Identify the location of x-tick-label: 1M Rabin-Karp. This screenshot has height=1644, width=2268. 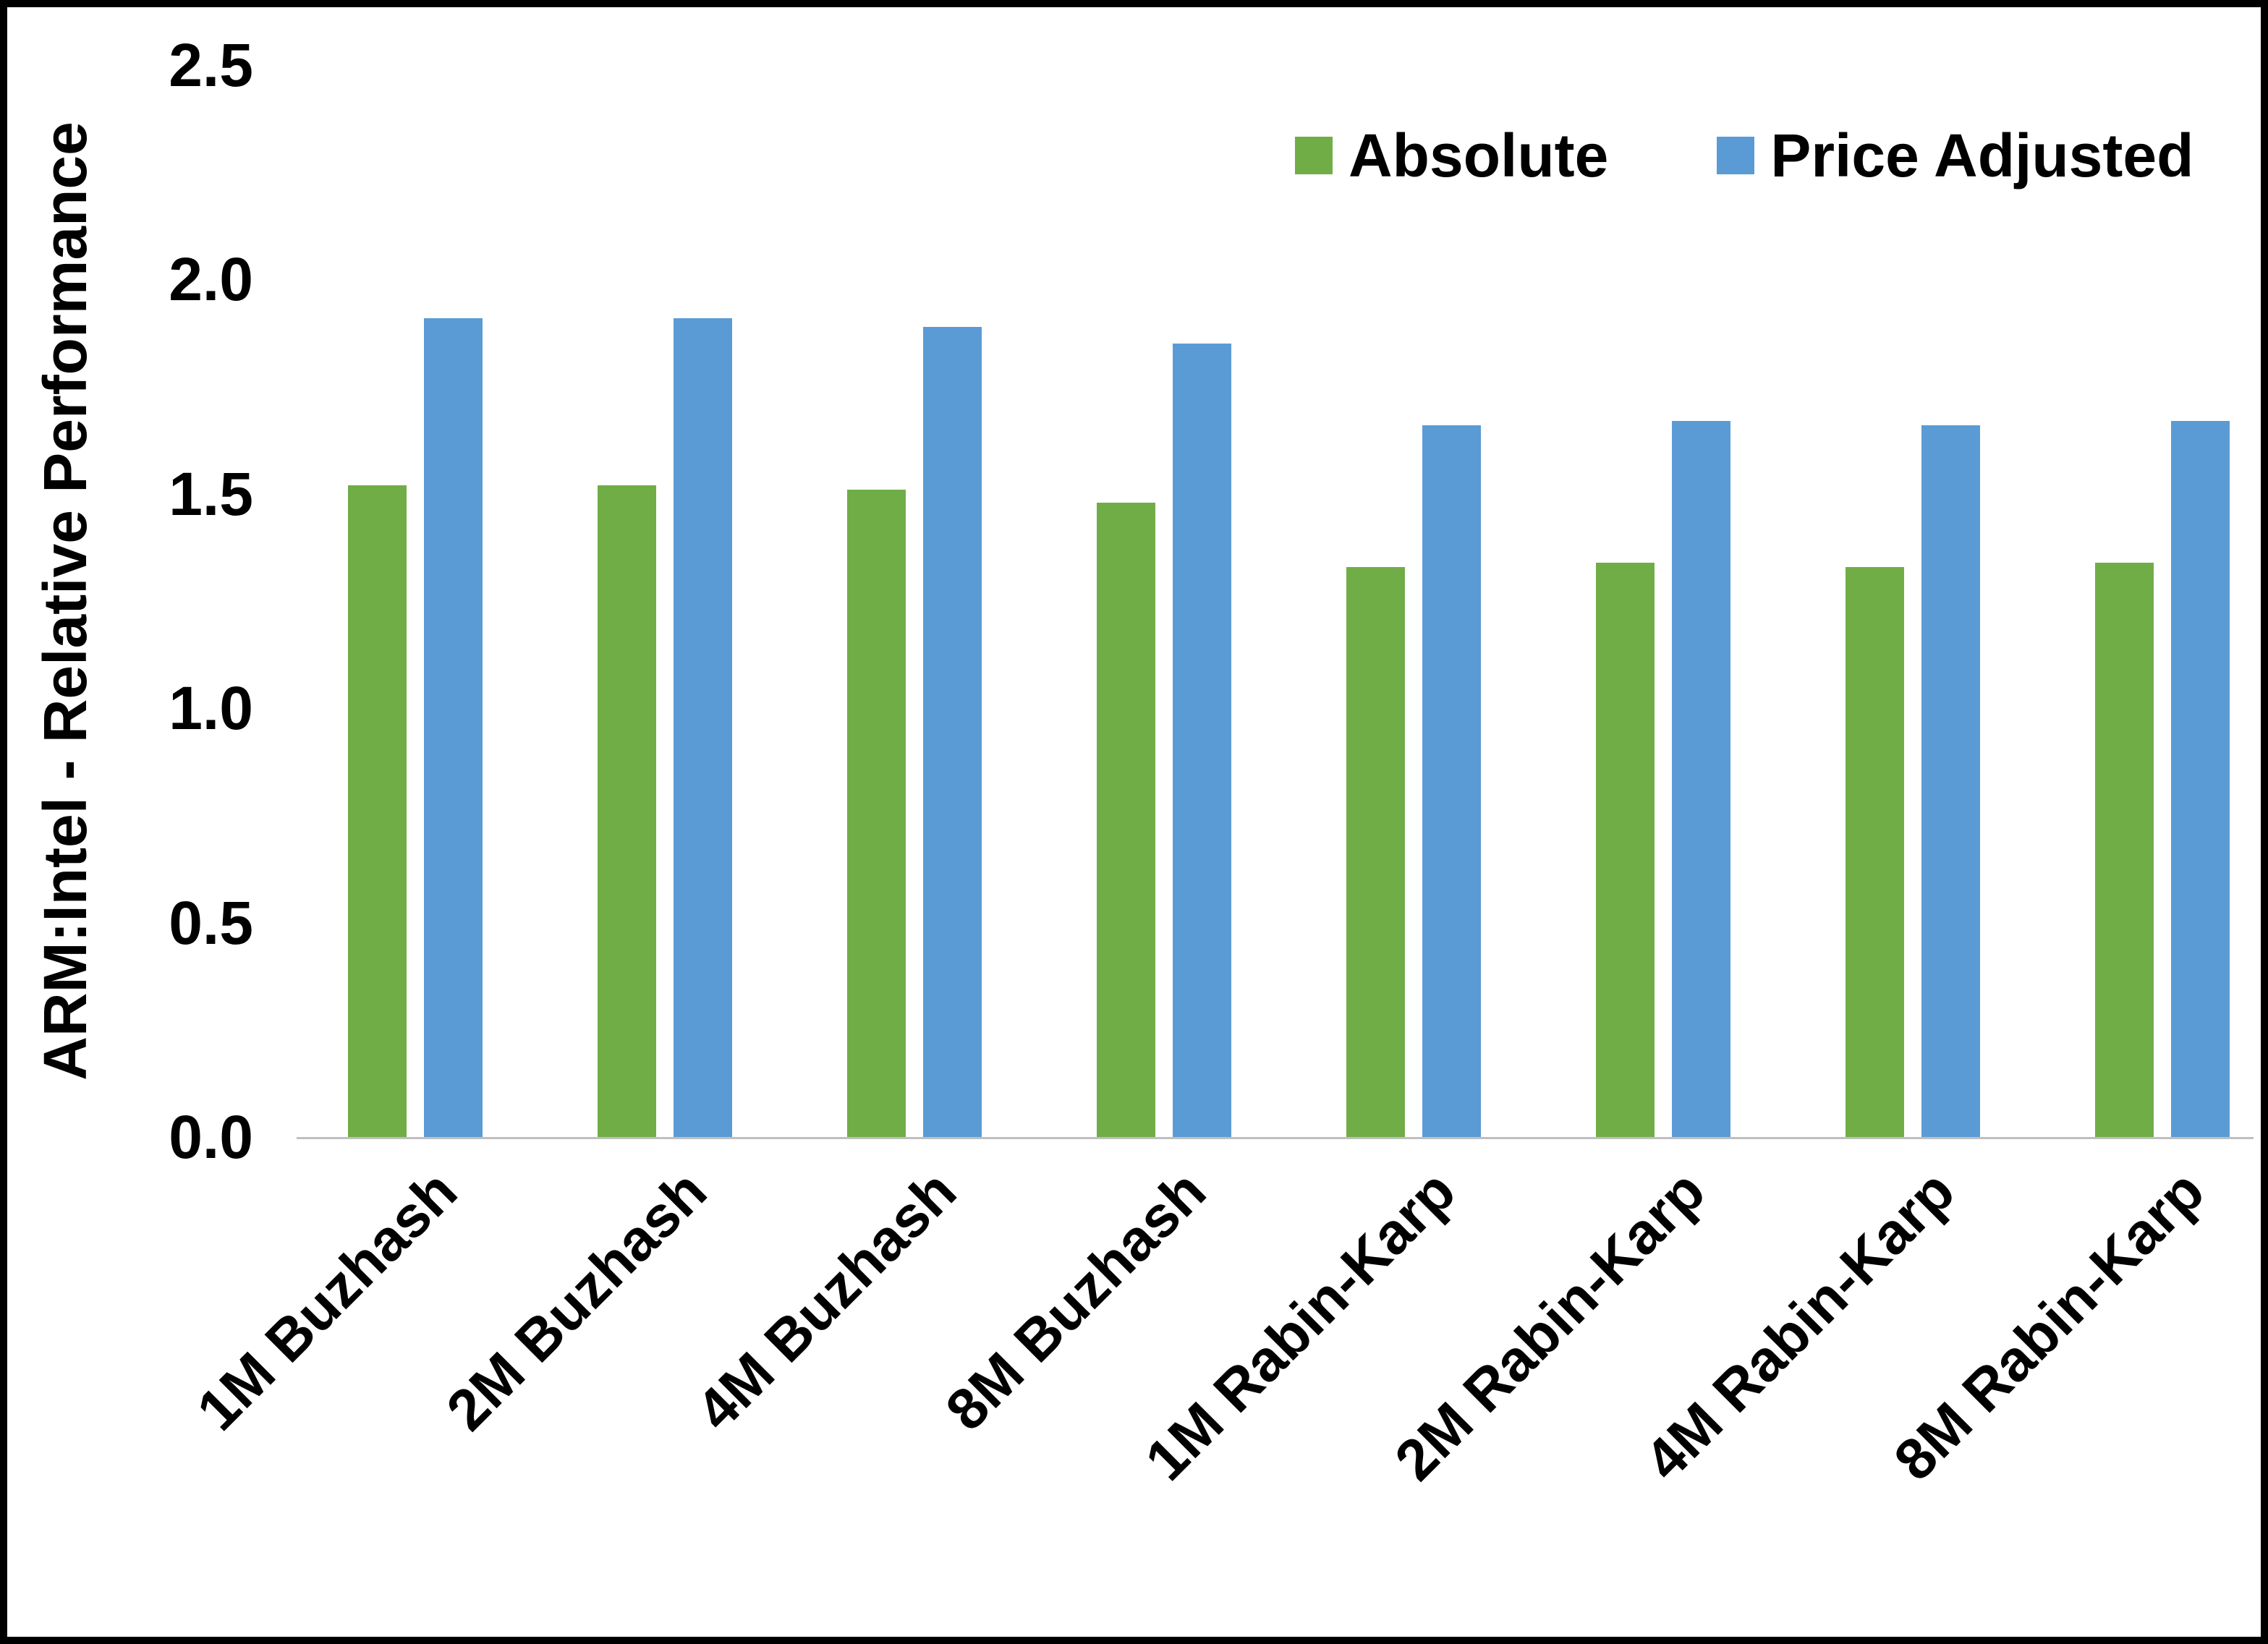
(1300, 1325).